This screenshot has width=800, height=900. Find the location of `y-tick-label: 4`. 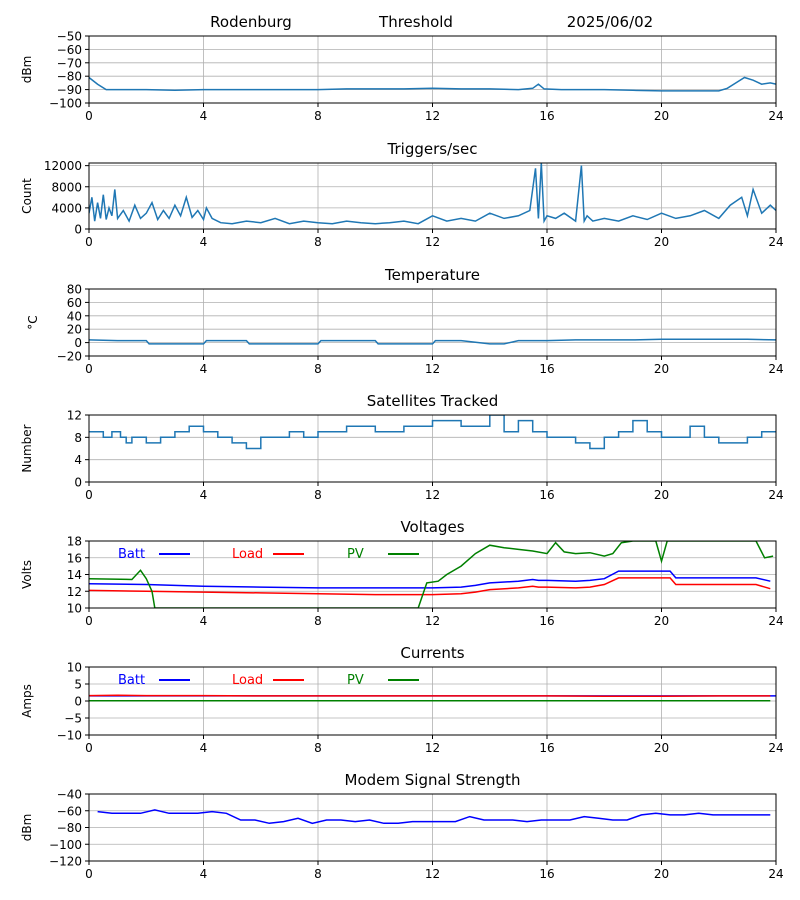

y-tick-label: 4 is located at coordinates (78, 460).